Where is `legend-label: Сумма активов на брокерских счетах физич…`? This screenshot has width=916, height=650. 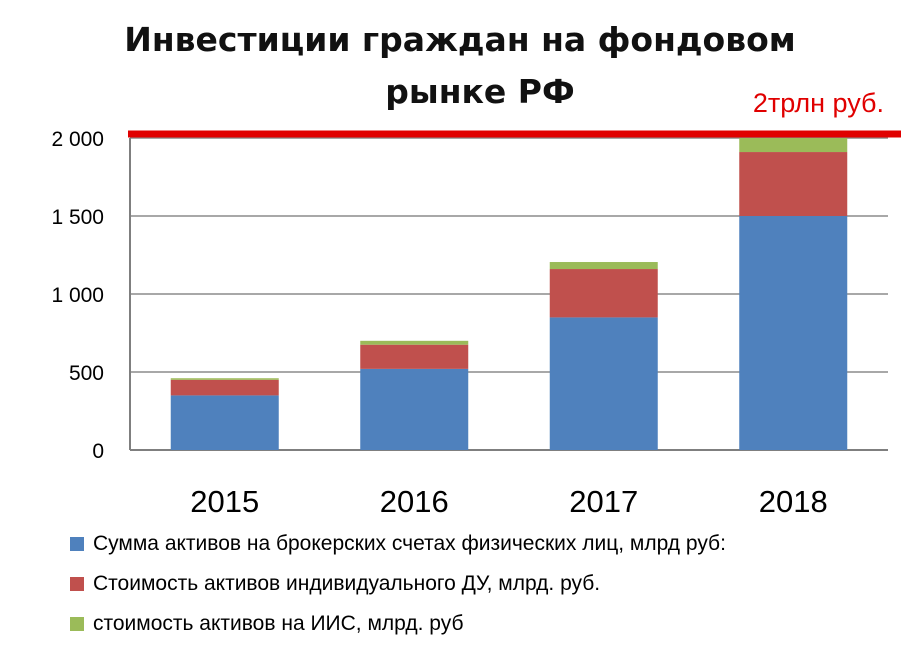 legend-label: Сумма активов на брокерских счетах физич… is located at coordinates (409, 543).